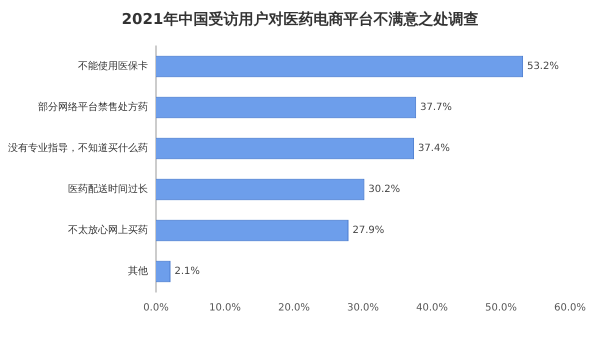 The width and height of the screenshot is (600, 338). I want to click on x-tick-label: 40.0%, so click(432, 308).